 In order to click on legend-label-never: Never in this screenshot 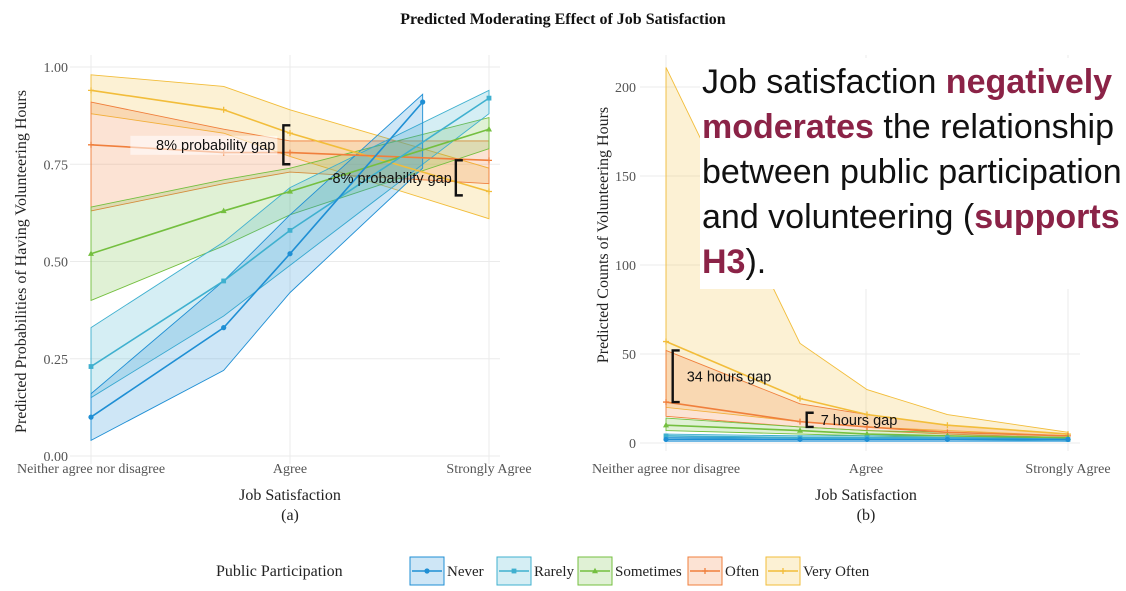, I will do `click(465, 572)`.